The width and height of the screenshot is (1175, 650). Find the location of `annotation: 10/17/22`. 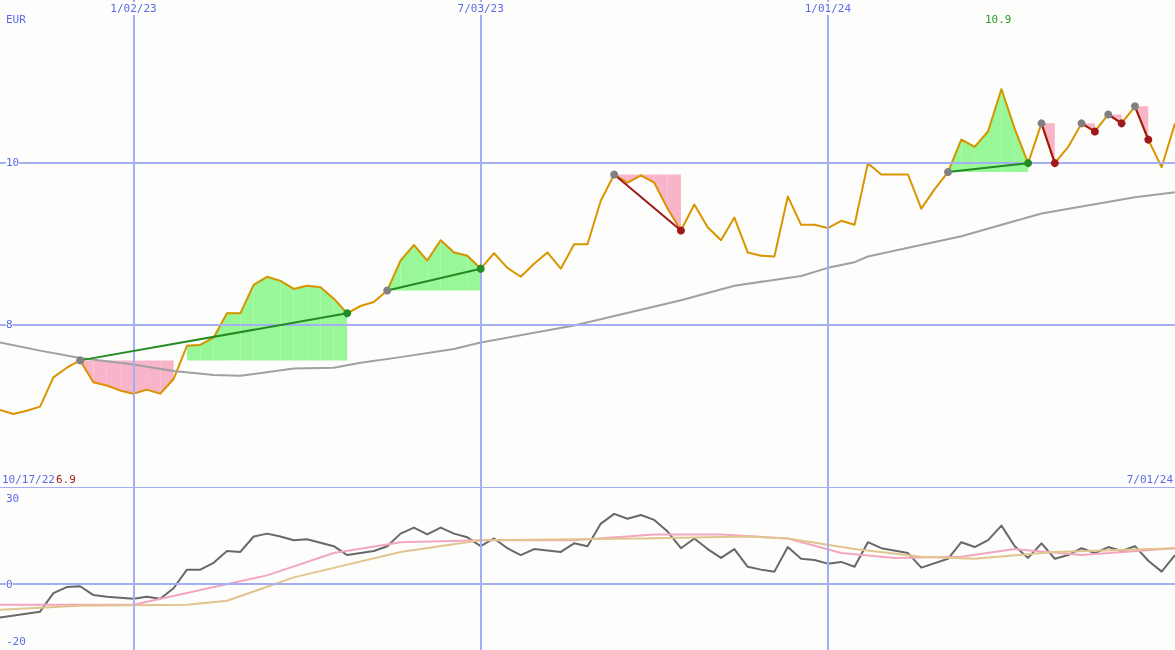

annotation: 10/17/22 is located at coordinates (28, 479).